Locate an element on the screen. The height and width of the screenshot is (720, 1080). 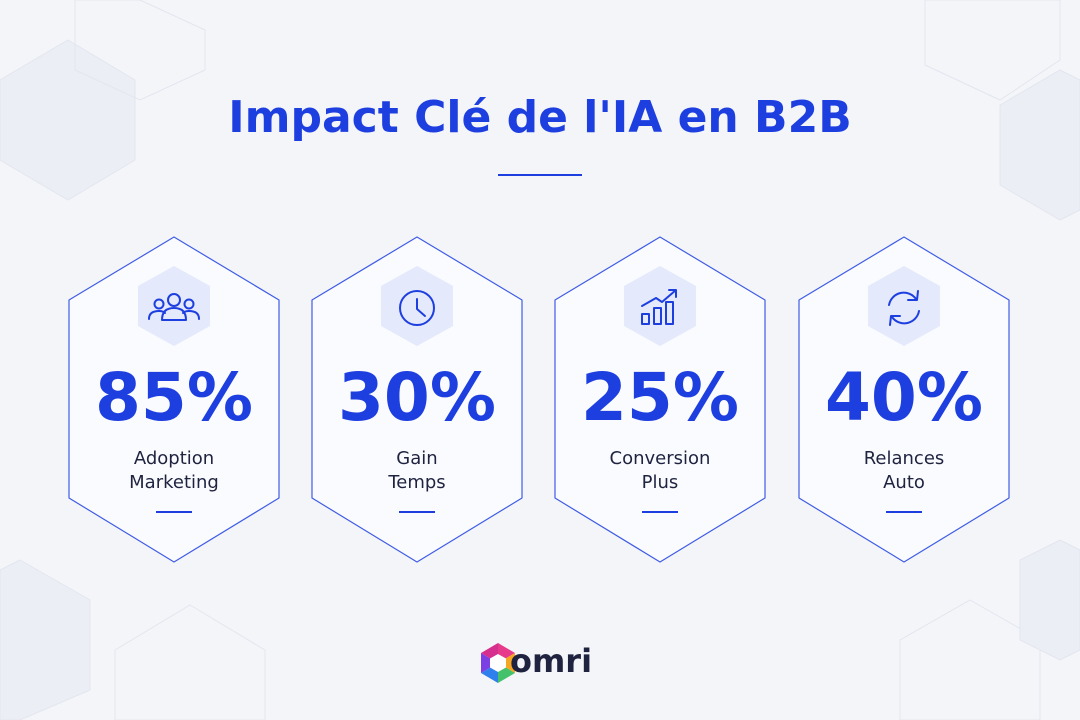
stat-label: Relances is located at coordinates (904, 458).